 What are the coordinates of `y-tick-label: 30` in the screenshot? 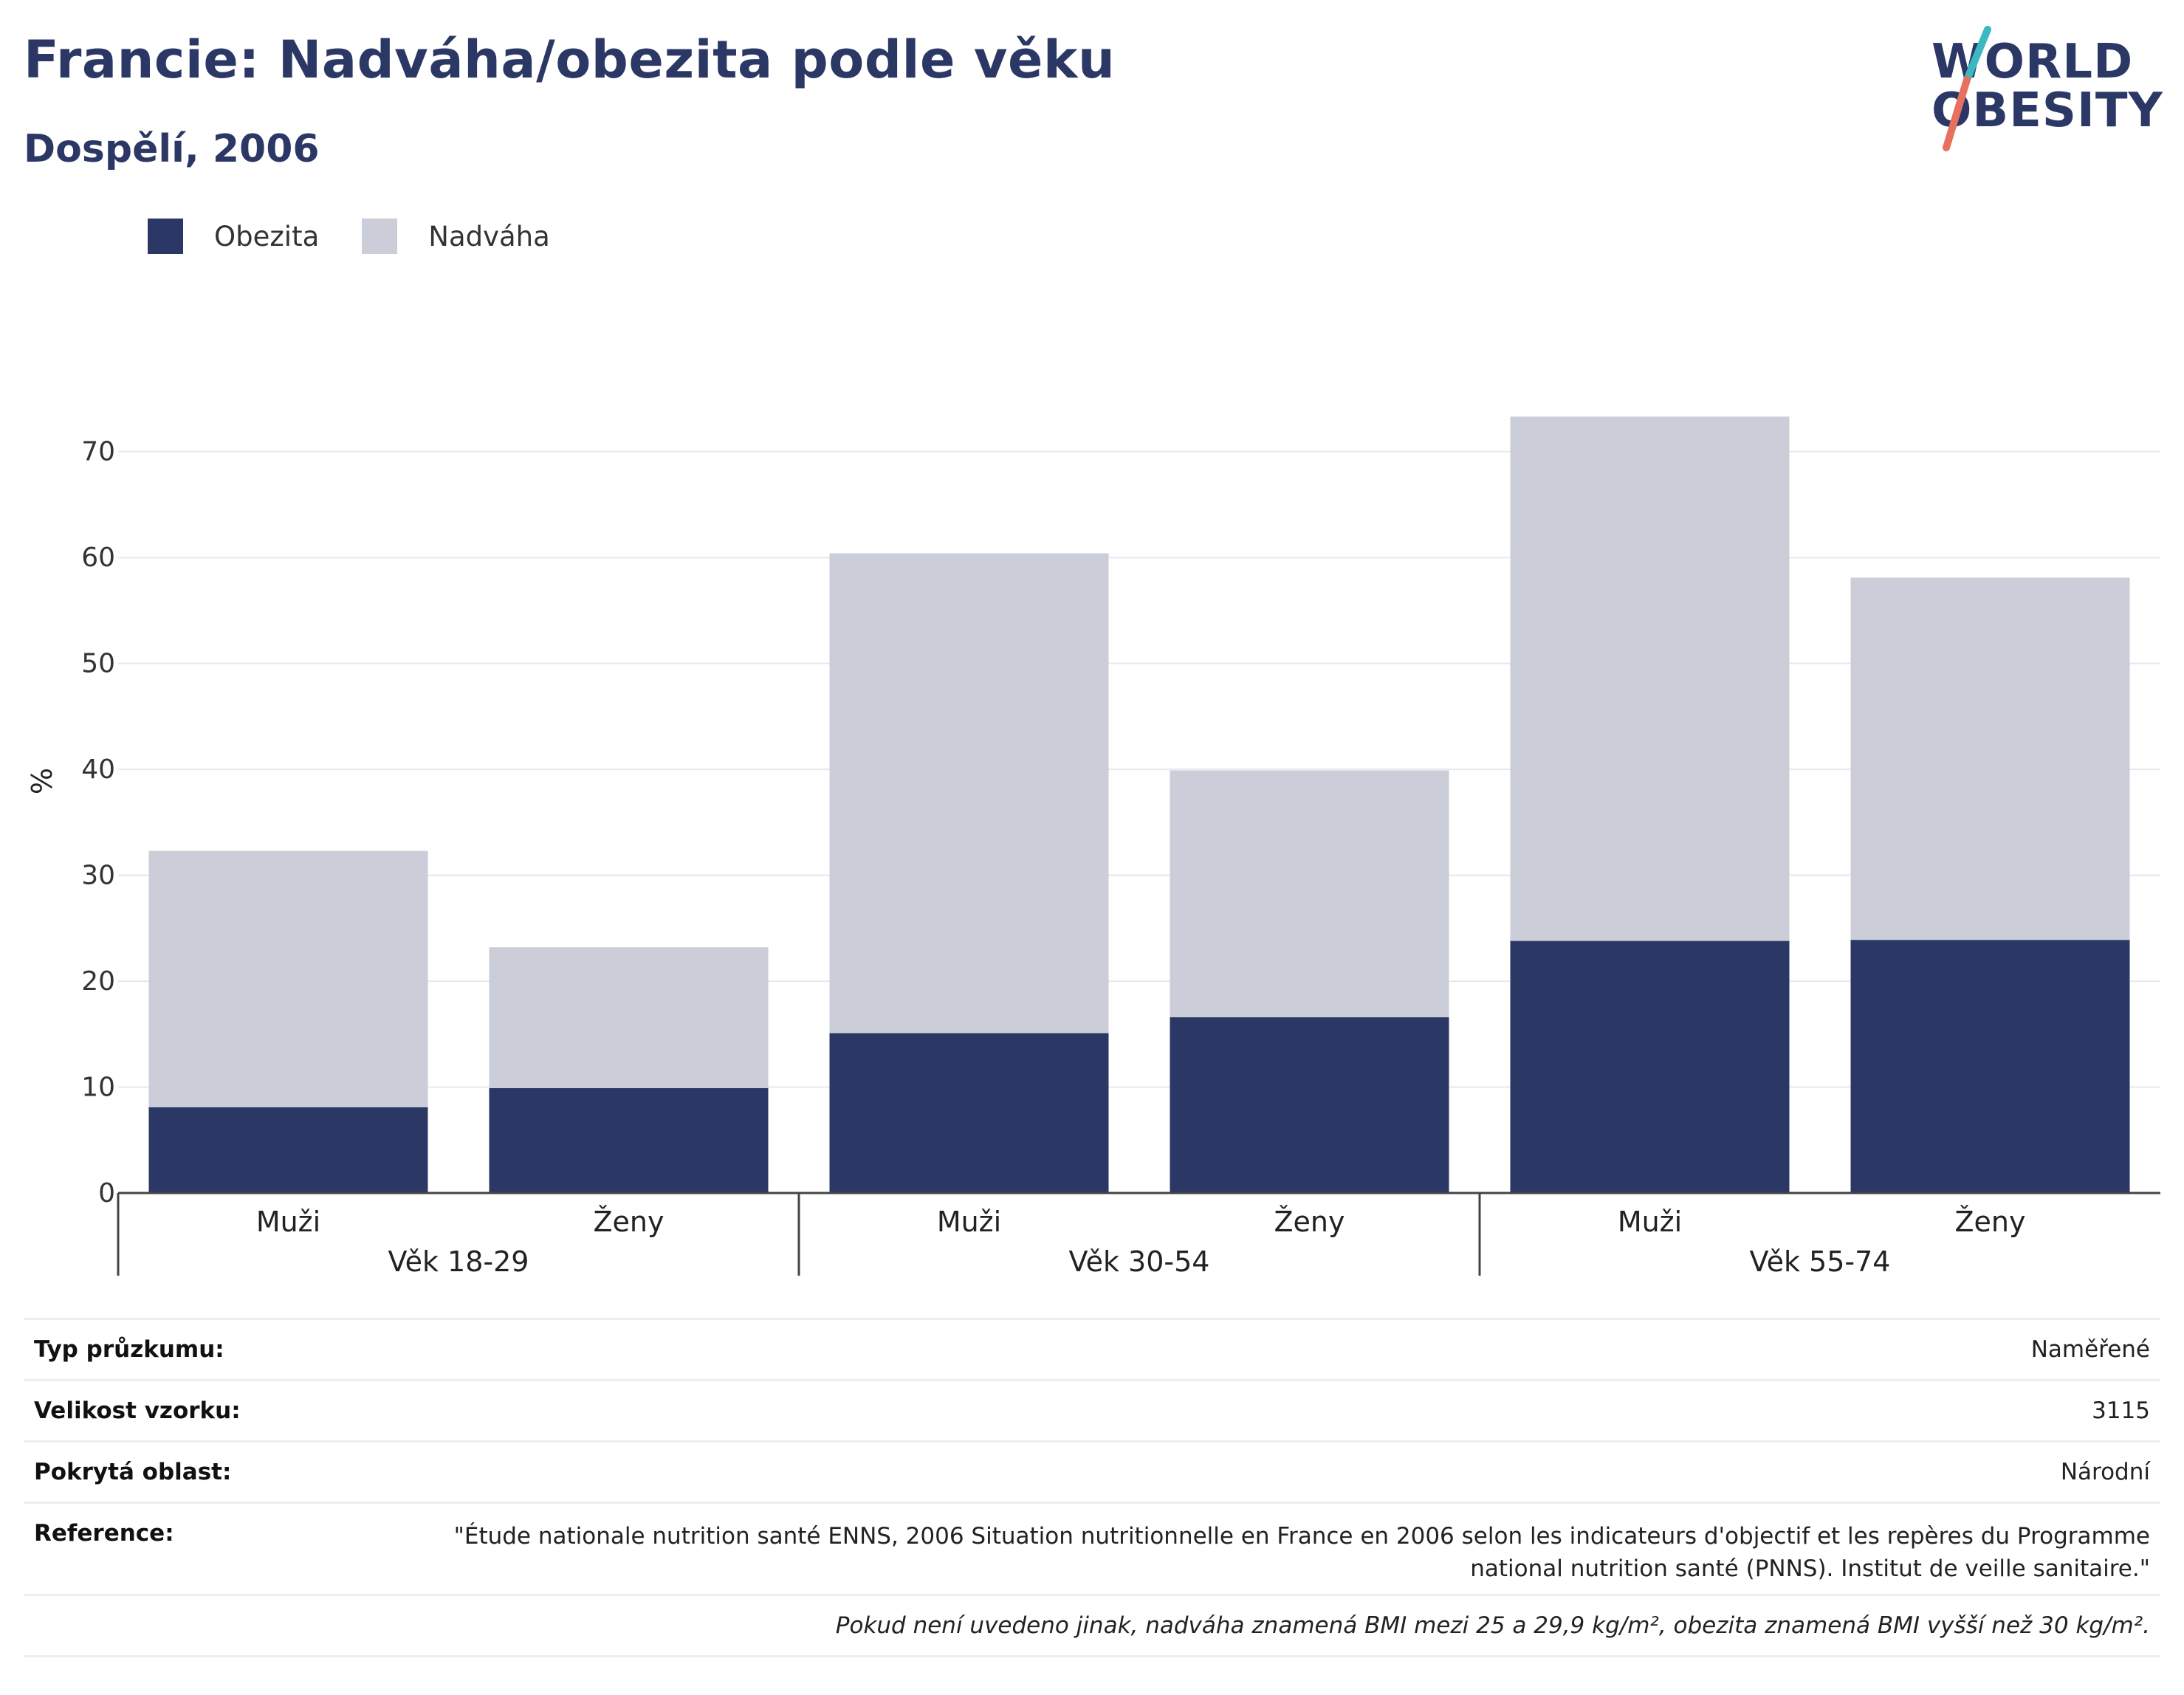 It's located at (98, 876).